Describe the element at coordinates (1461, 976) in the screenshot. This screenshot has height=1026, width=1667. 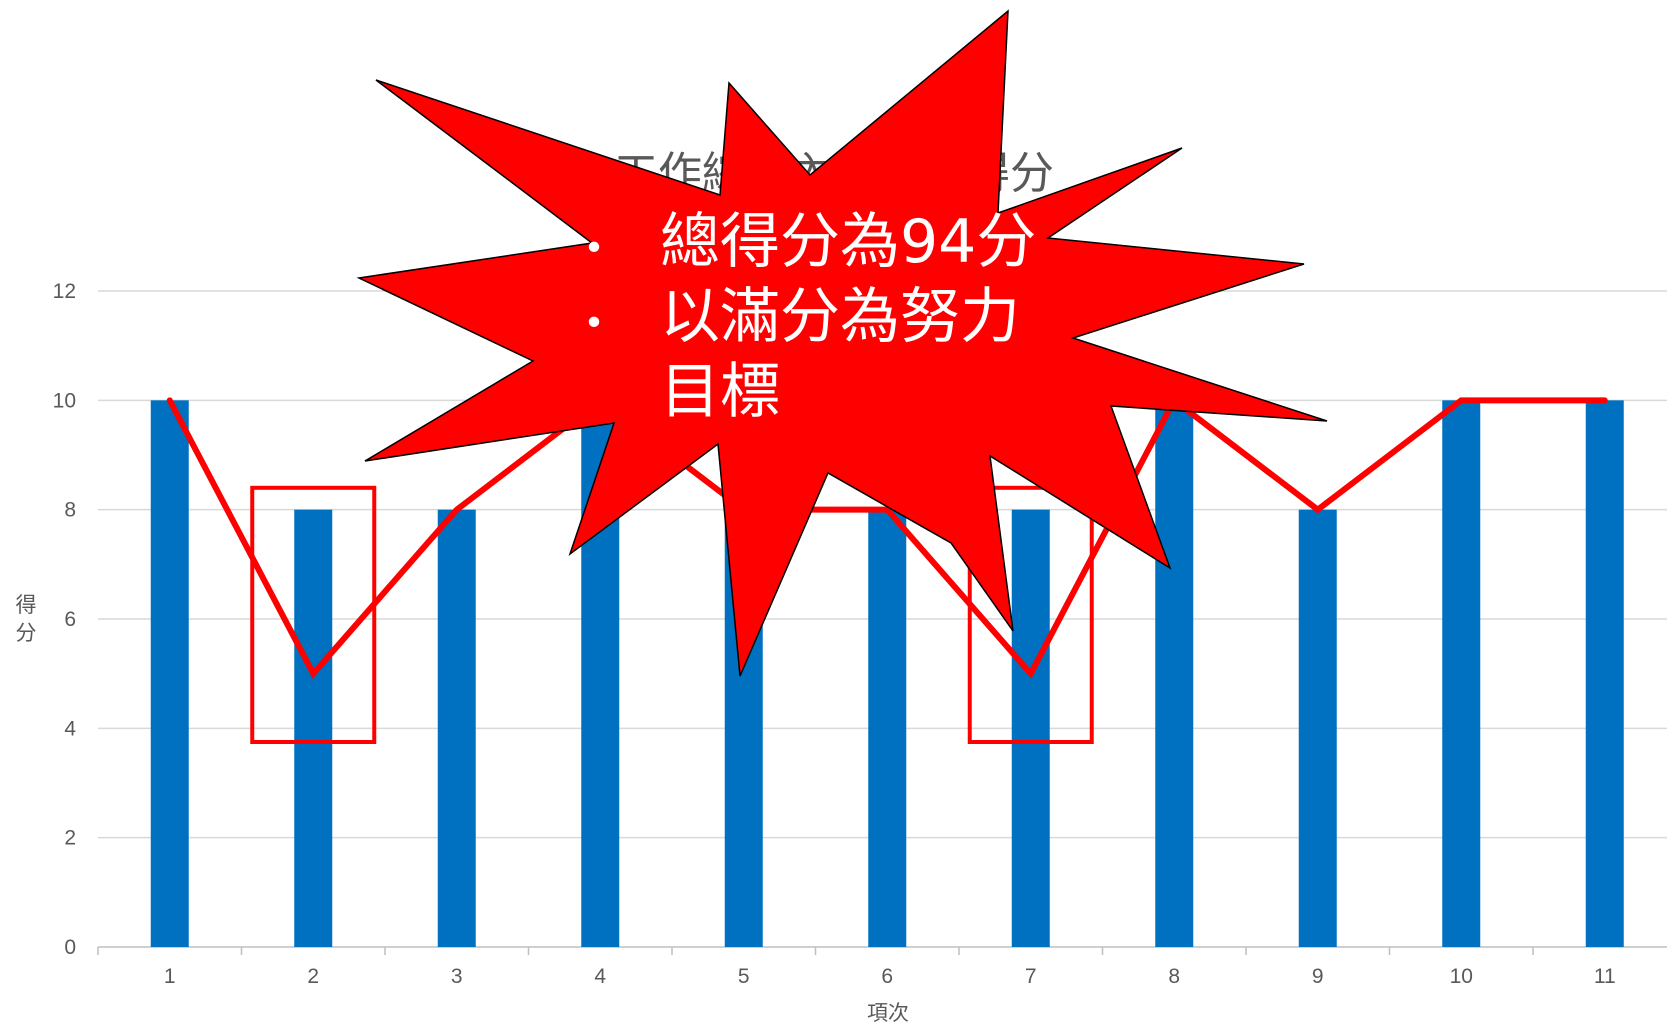
I see `x-tick-label: 10` at that location.